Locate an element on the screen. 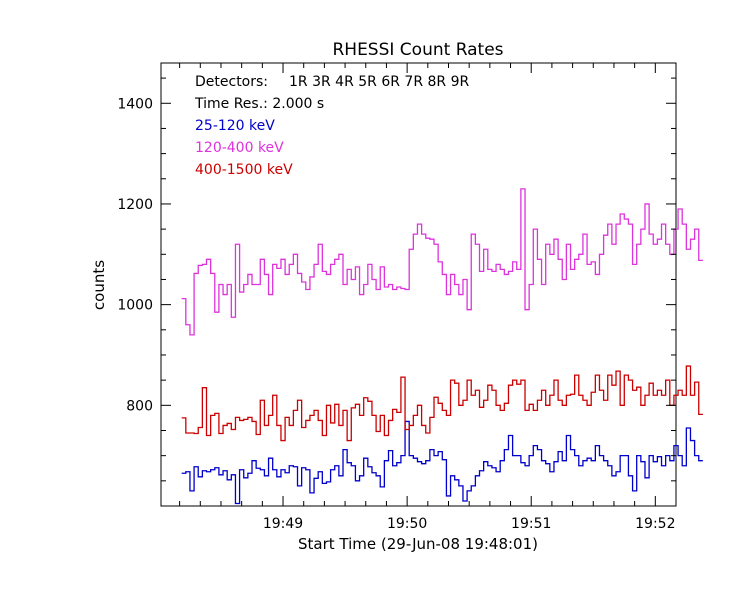  legend-detectors-label: Detectors: is located at coordinates (231, 82).